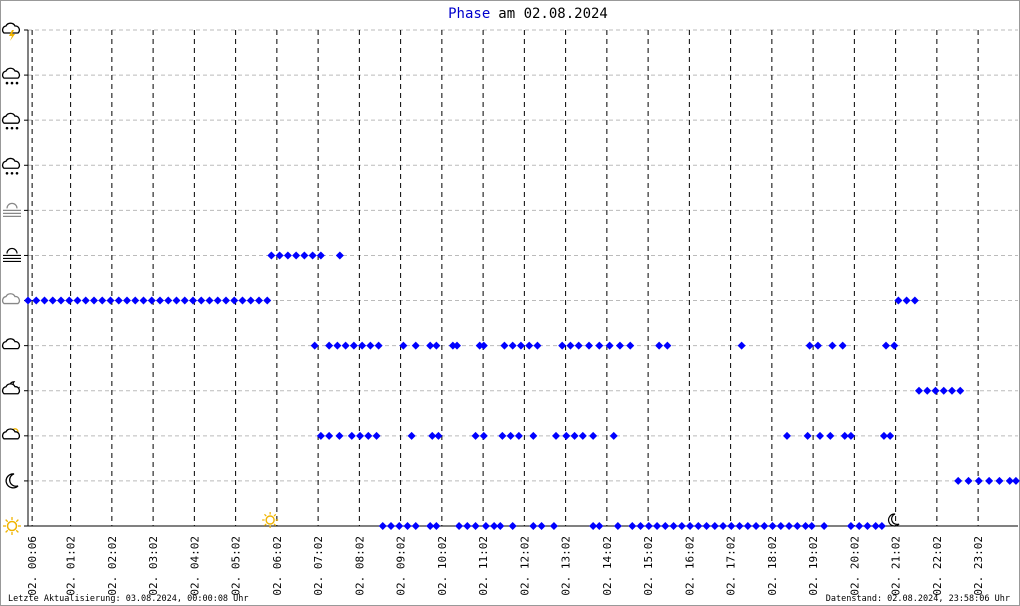 The image size is (1020, 606). I want to click on title-series: Phase, so click(469, 14).